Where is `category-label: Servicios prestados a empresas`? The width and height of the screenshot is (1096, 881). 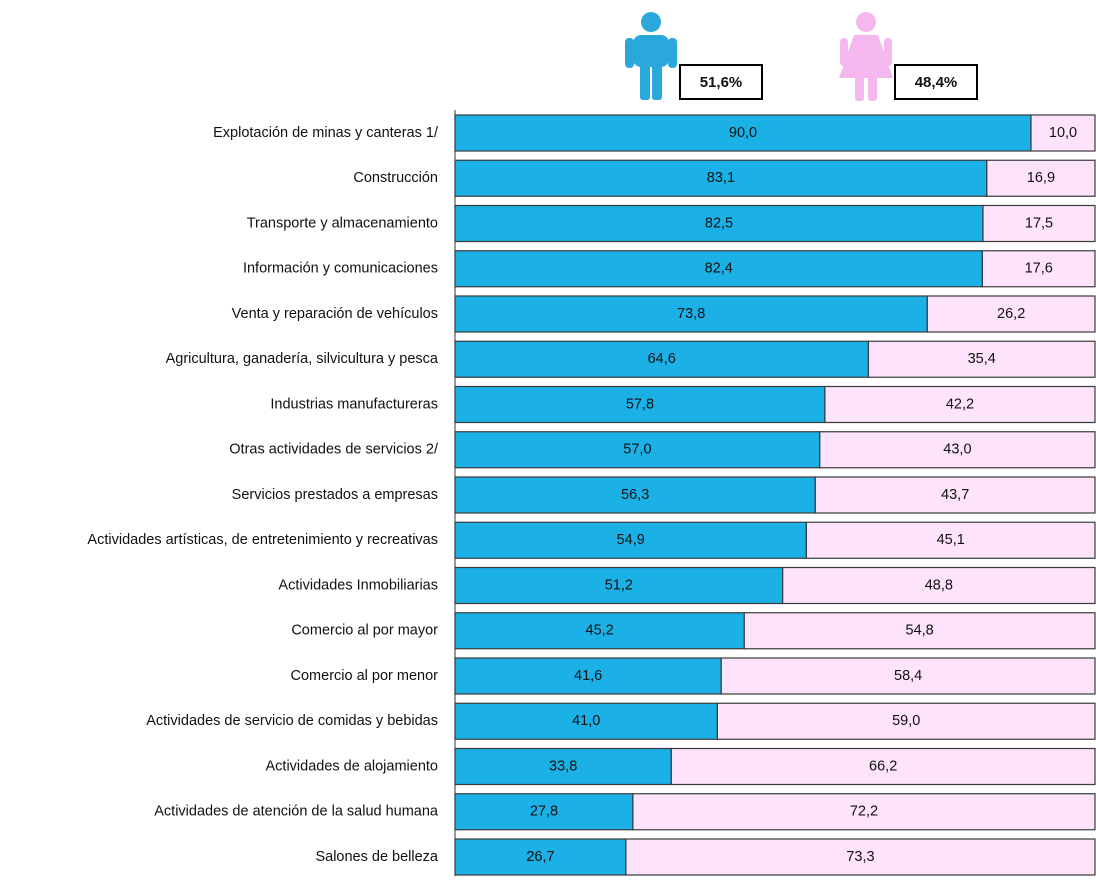
category-label: Servicios prestados a empresas is located at coordinates (335, 495).